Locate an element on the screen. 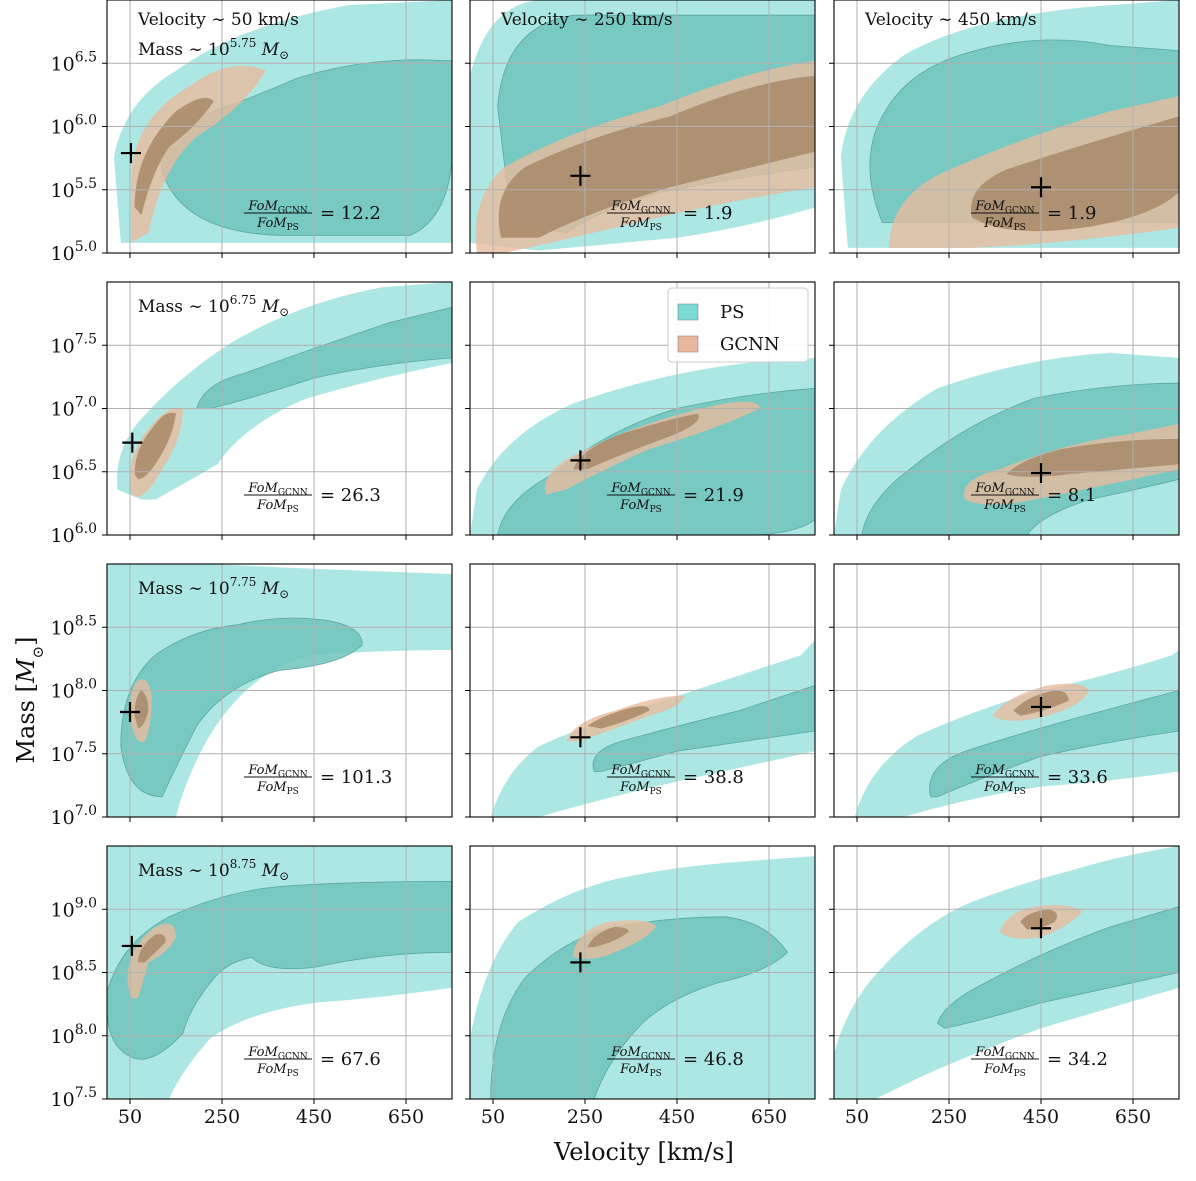 Image resolution: width=1196 pixels, height=1181 pixels. mass-label: Mass ∼ 105.75 M⊙ is located at coordinates (213, 49).